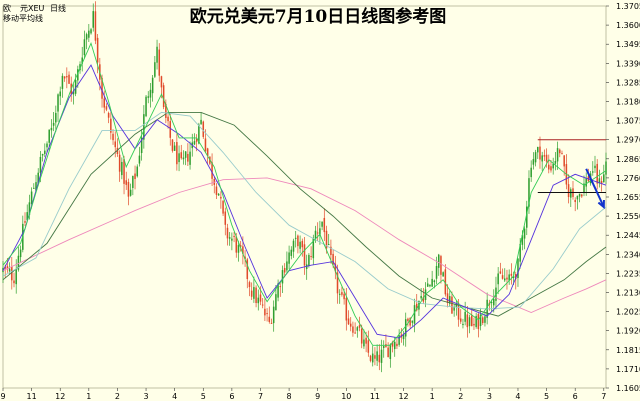  I want to click on y-tick-label: 1.3705, so click(628, 6).